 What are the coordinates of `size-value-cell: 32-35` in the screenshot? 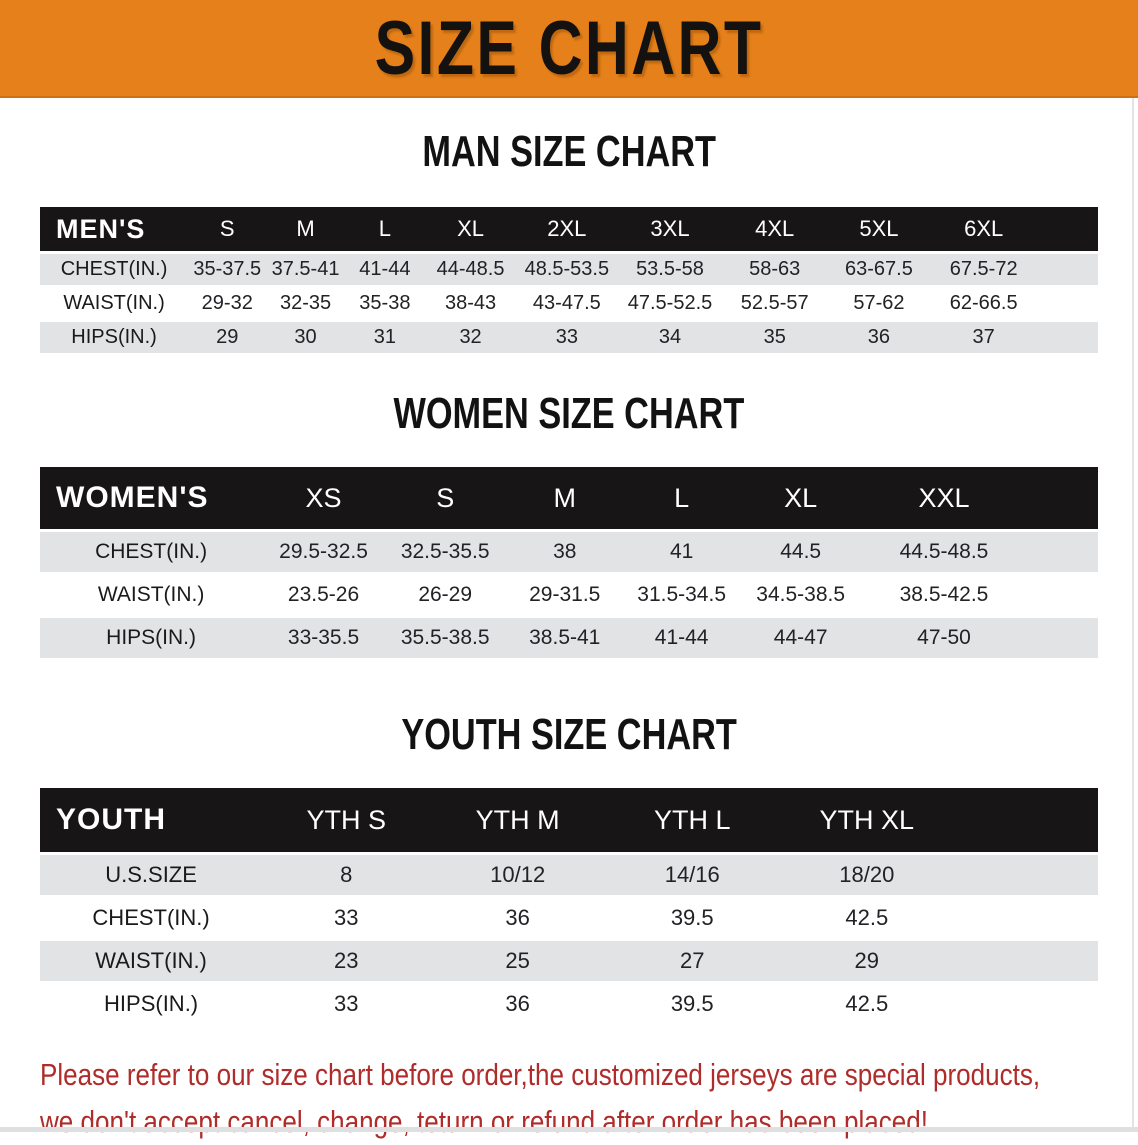 It's located at (305, 303).